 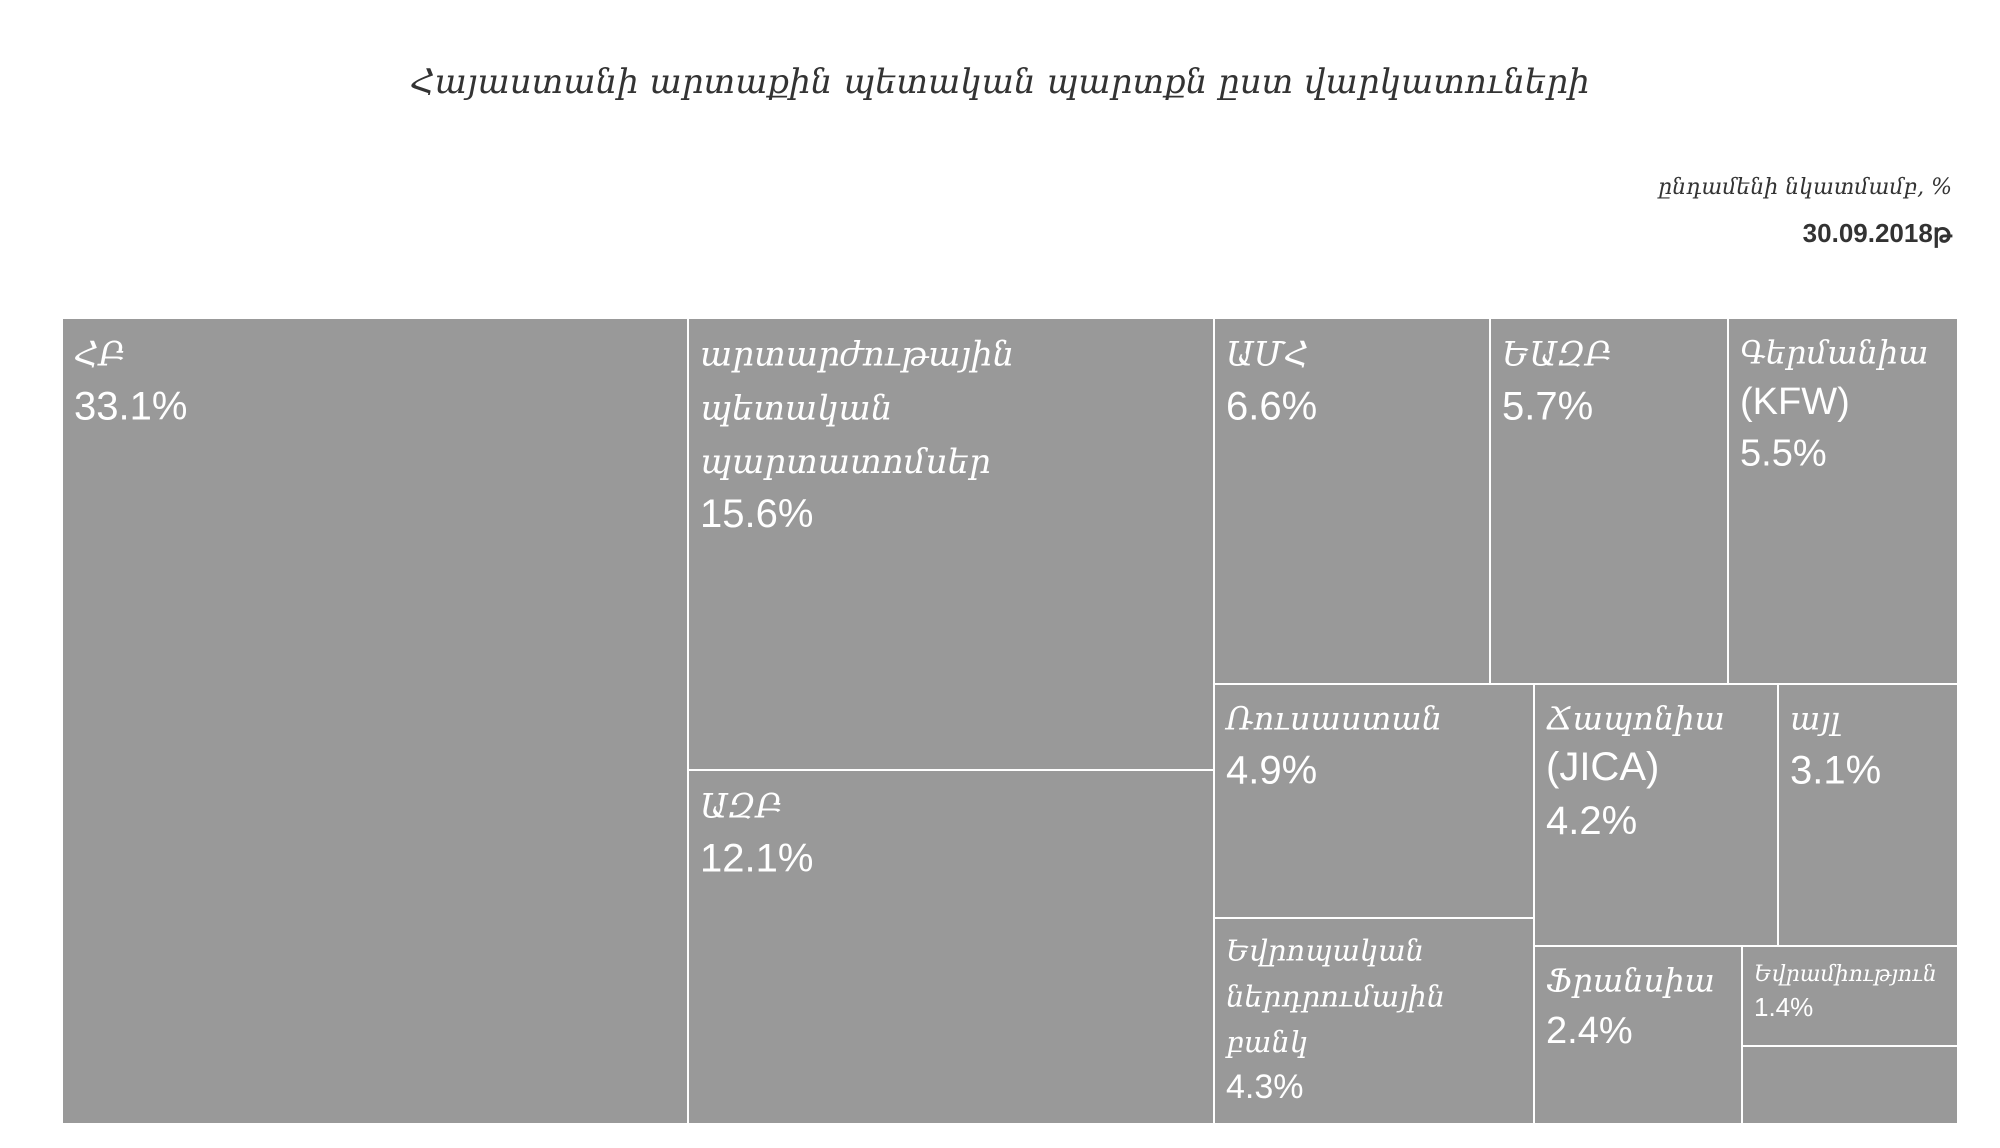 I want to click on treemap-cell: ԵԱԶԲ 5.7%, so click(x=1609, y=501).